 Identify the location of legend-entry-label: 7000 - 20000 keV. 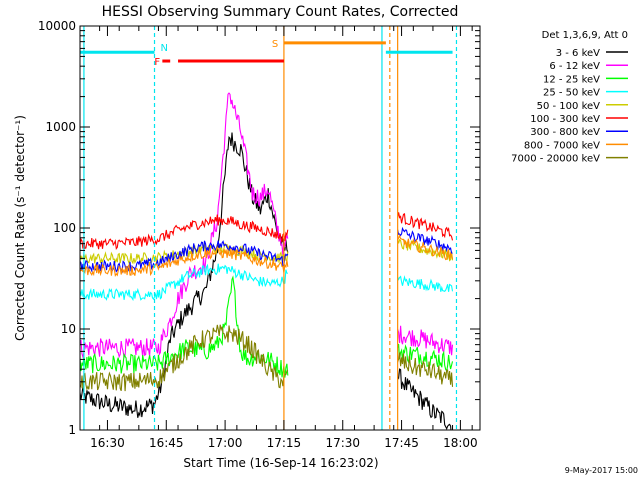
(555, 159).